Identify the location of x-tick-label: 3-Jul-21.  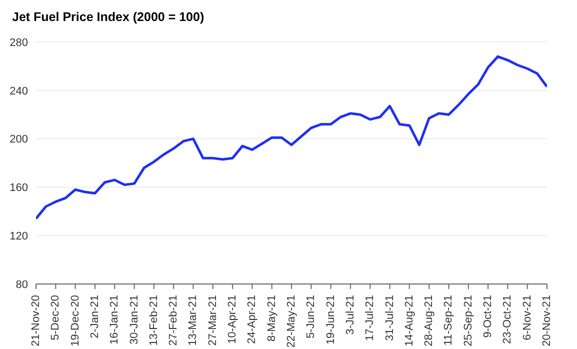
(350, 315).